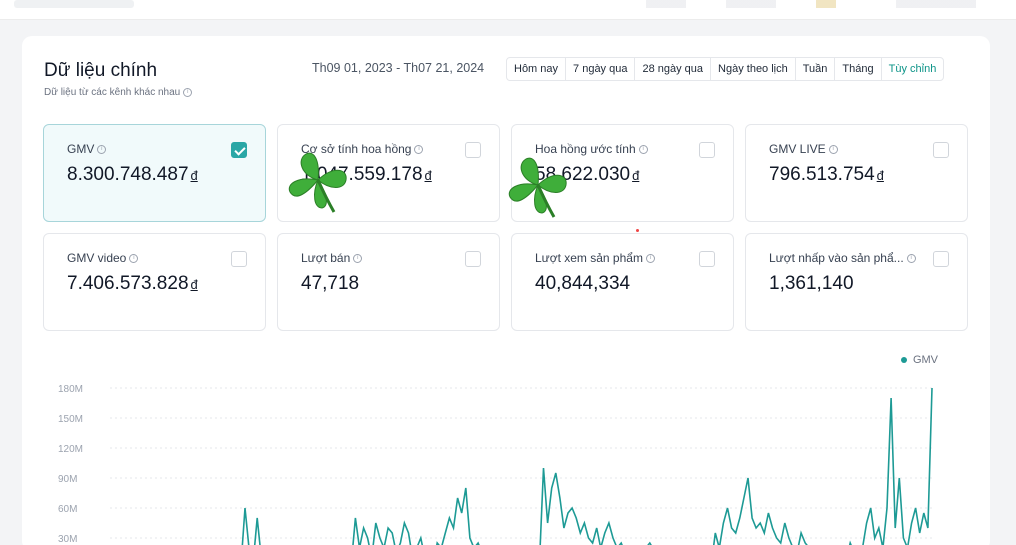 Image resolution: width=1016 pixels, height=545 pixels. Describe the element at coordinates (74, 4) in the screenshot. I see `top-bar-left-faint` at that location.